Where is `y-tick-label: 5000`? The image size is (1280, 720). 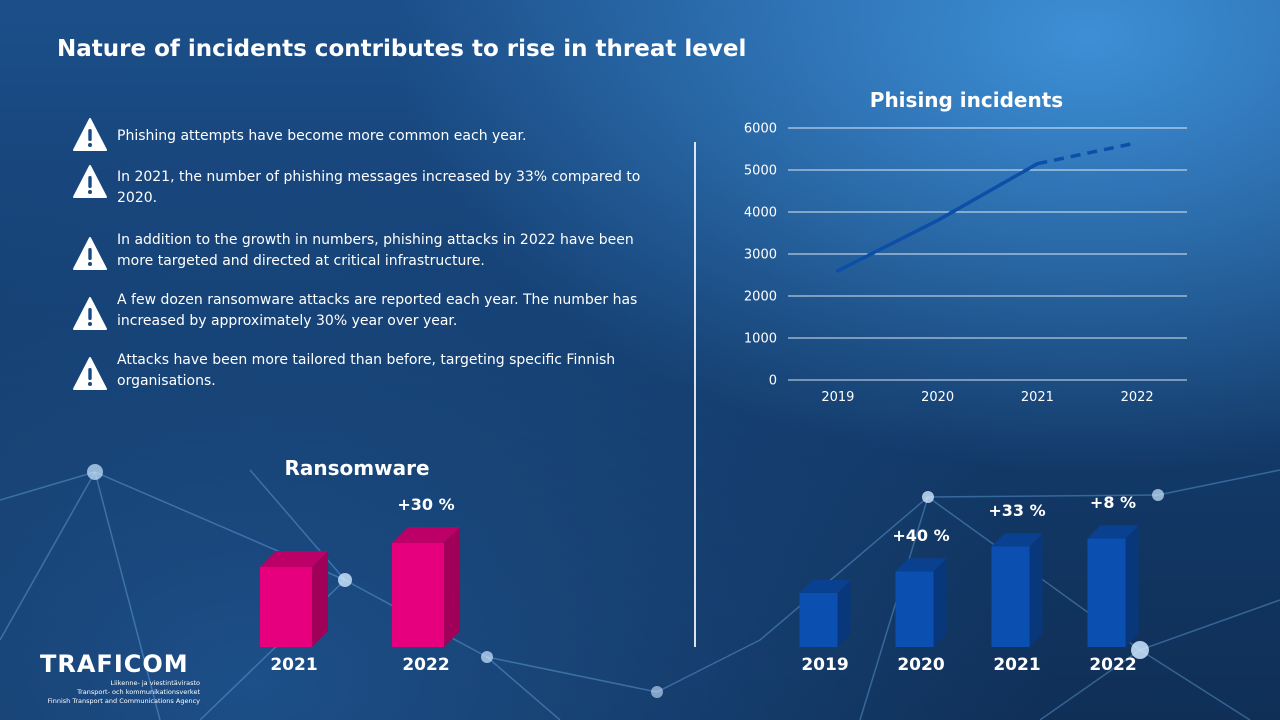
y-tick-label: 5000 is located at coordinates (760, 171).